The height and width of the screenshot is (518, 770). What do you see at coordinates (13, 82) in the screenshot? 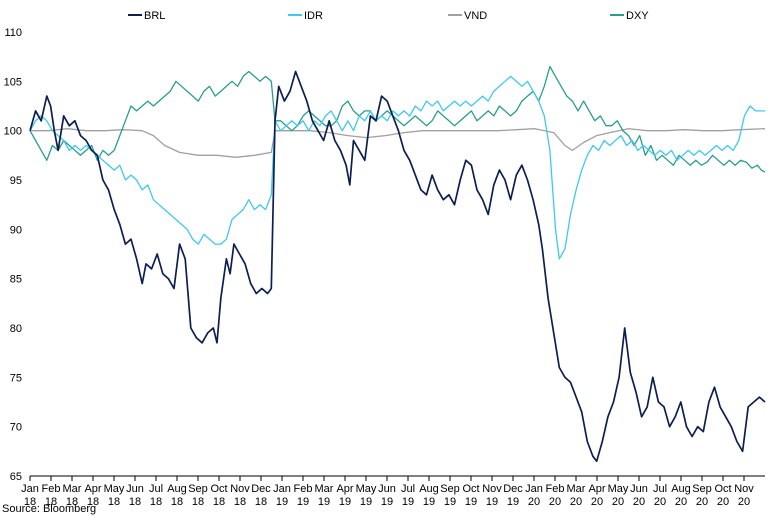
I see `y-tick-label: 105` at bounding box center [13, 82].